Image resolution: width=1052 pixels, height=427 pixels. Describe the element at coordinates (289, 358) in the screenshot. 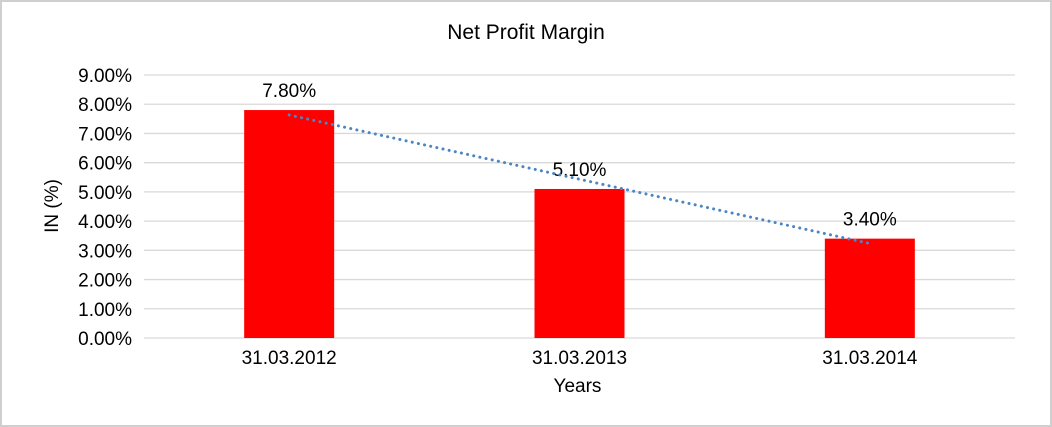

I see `category-label: 31.03.2012` at that location.